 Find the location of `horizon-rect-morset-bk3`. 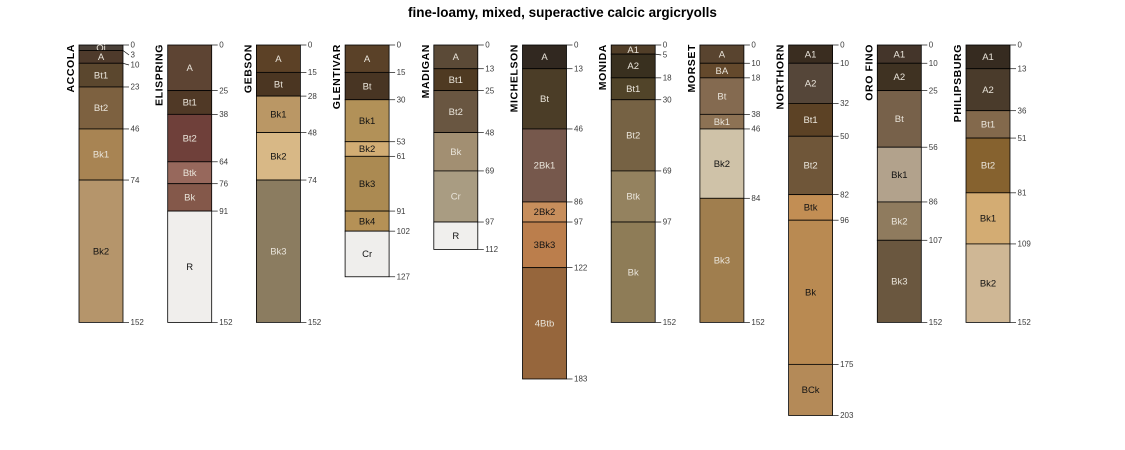

horizon-rect-morset-bk3 is located at coordinates (722, 260).